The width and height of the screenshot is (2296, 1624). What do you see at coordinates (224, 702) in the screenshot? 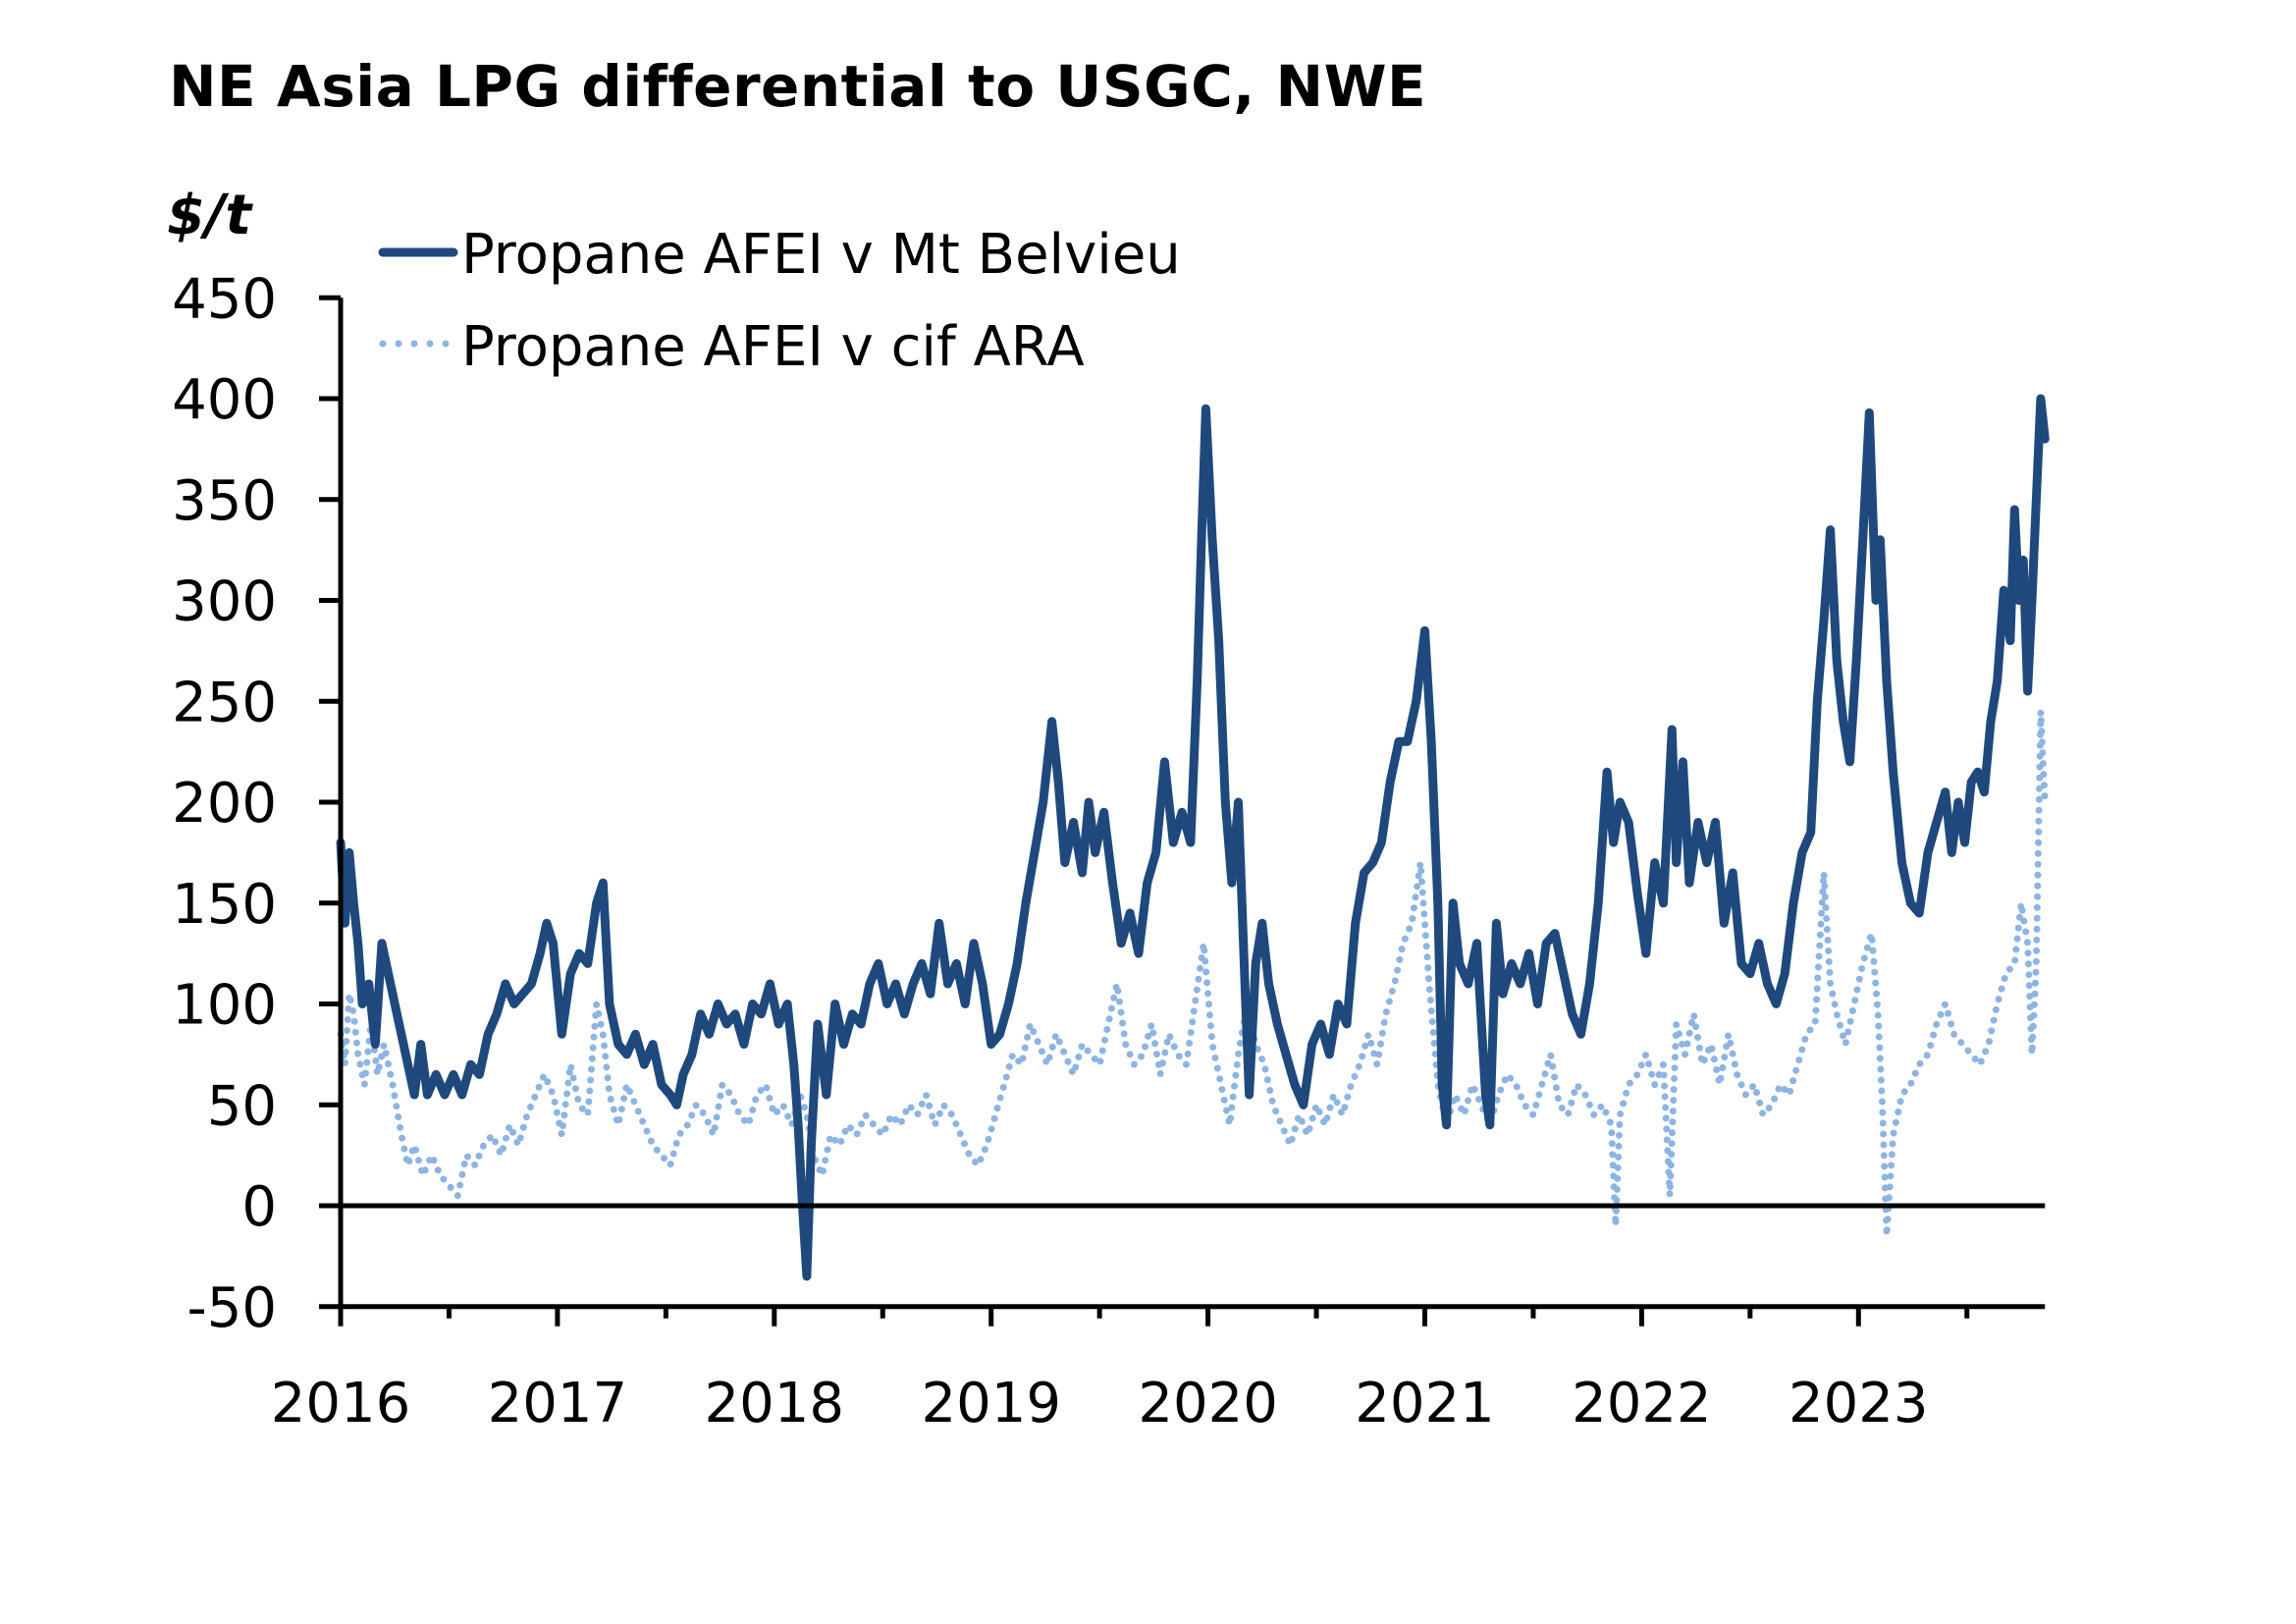
I see `y-tick-label: 250` at bounding box center [224, 702].